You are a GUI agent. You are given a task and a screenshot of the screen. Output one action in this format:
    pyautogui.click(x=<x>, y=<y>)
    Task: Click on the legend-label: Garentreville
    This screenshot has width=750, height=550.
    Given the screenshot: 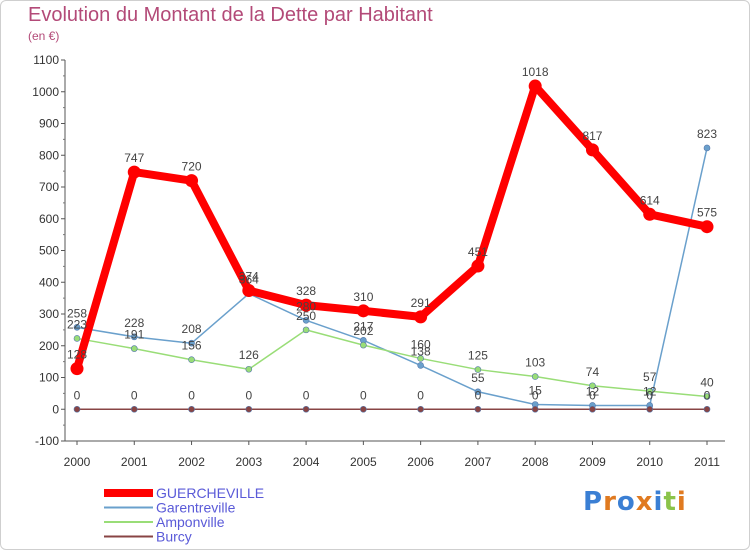 What is the action you would take?
    pyautogui.click(x=196, y=508)
    